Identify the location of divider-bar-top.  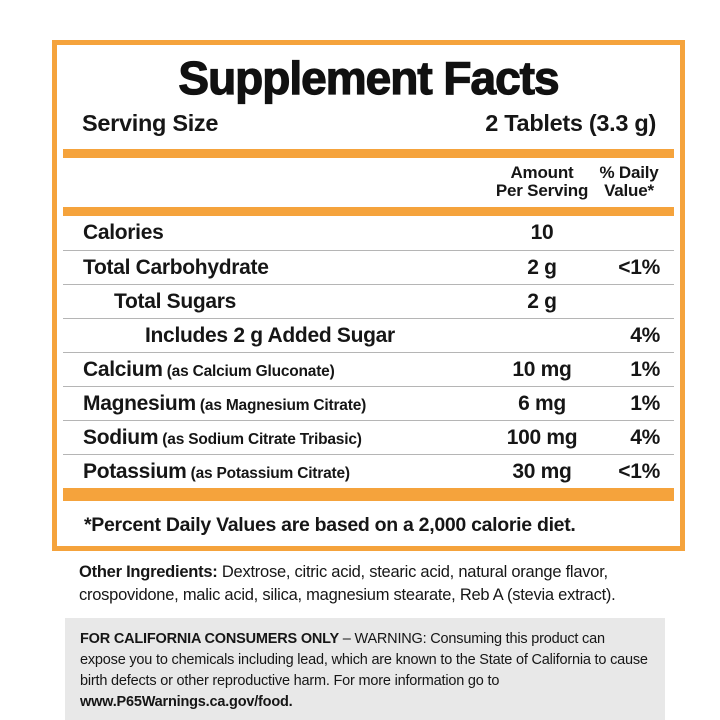
(368, 153).